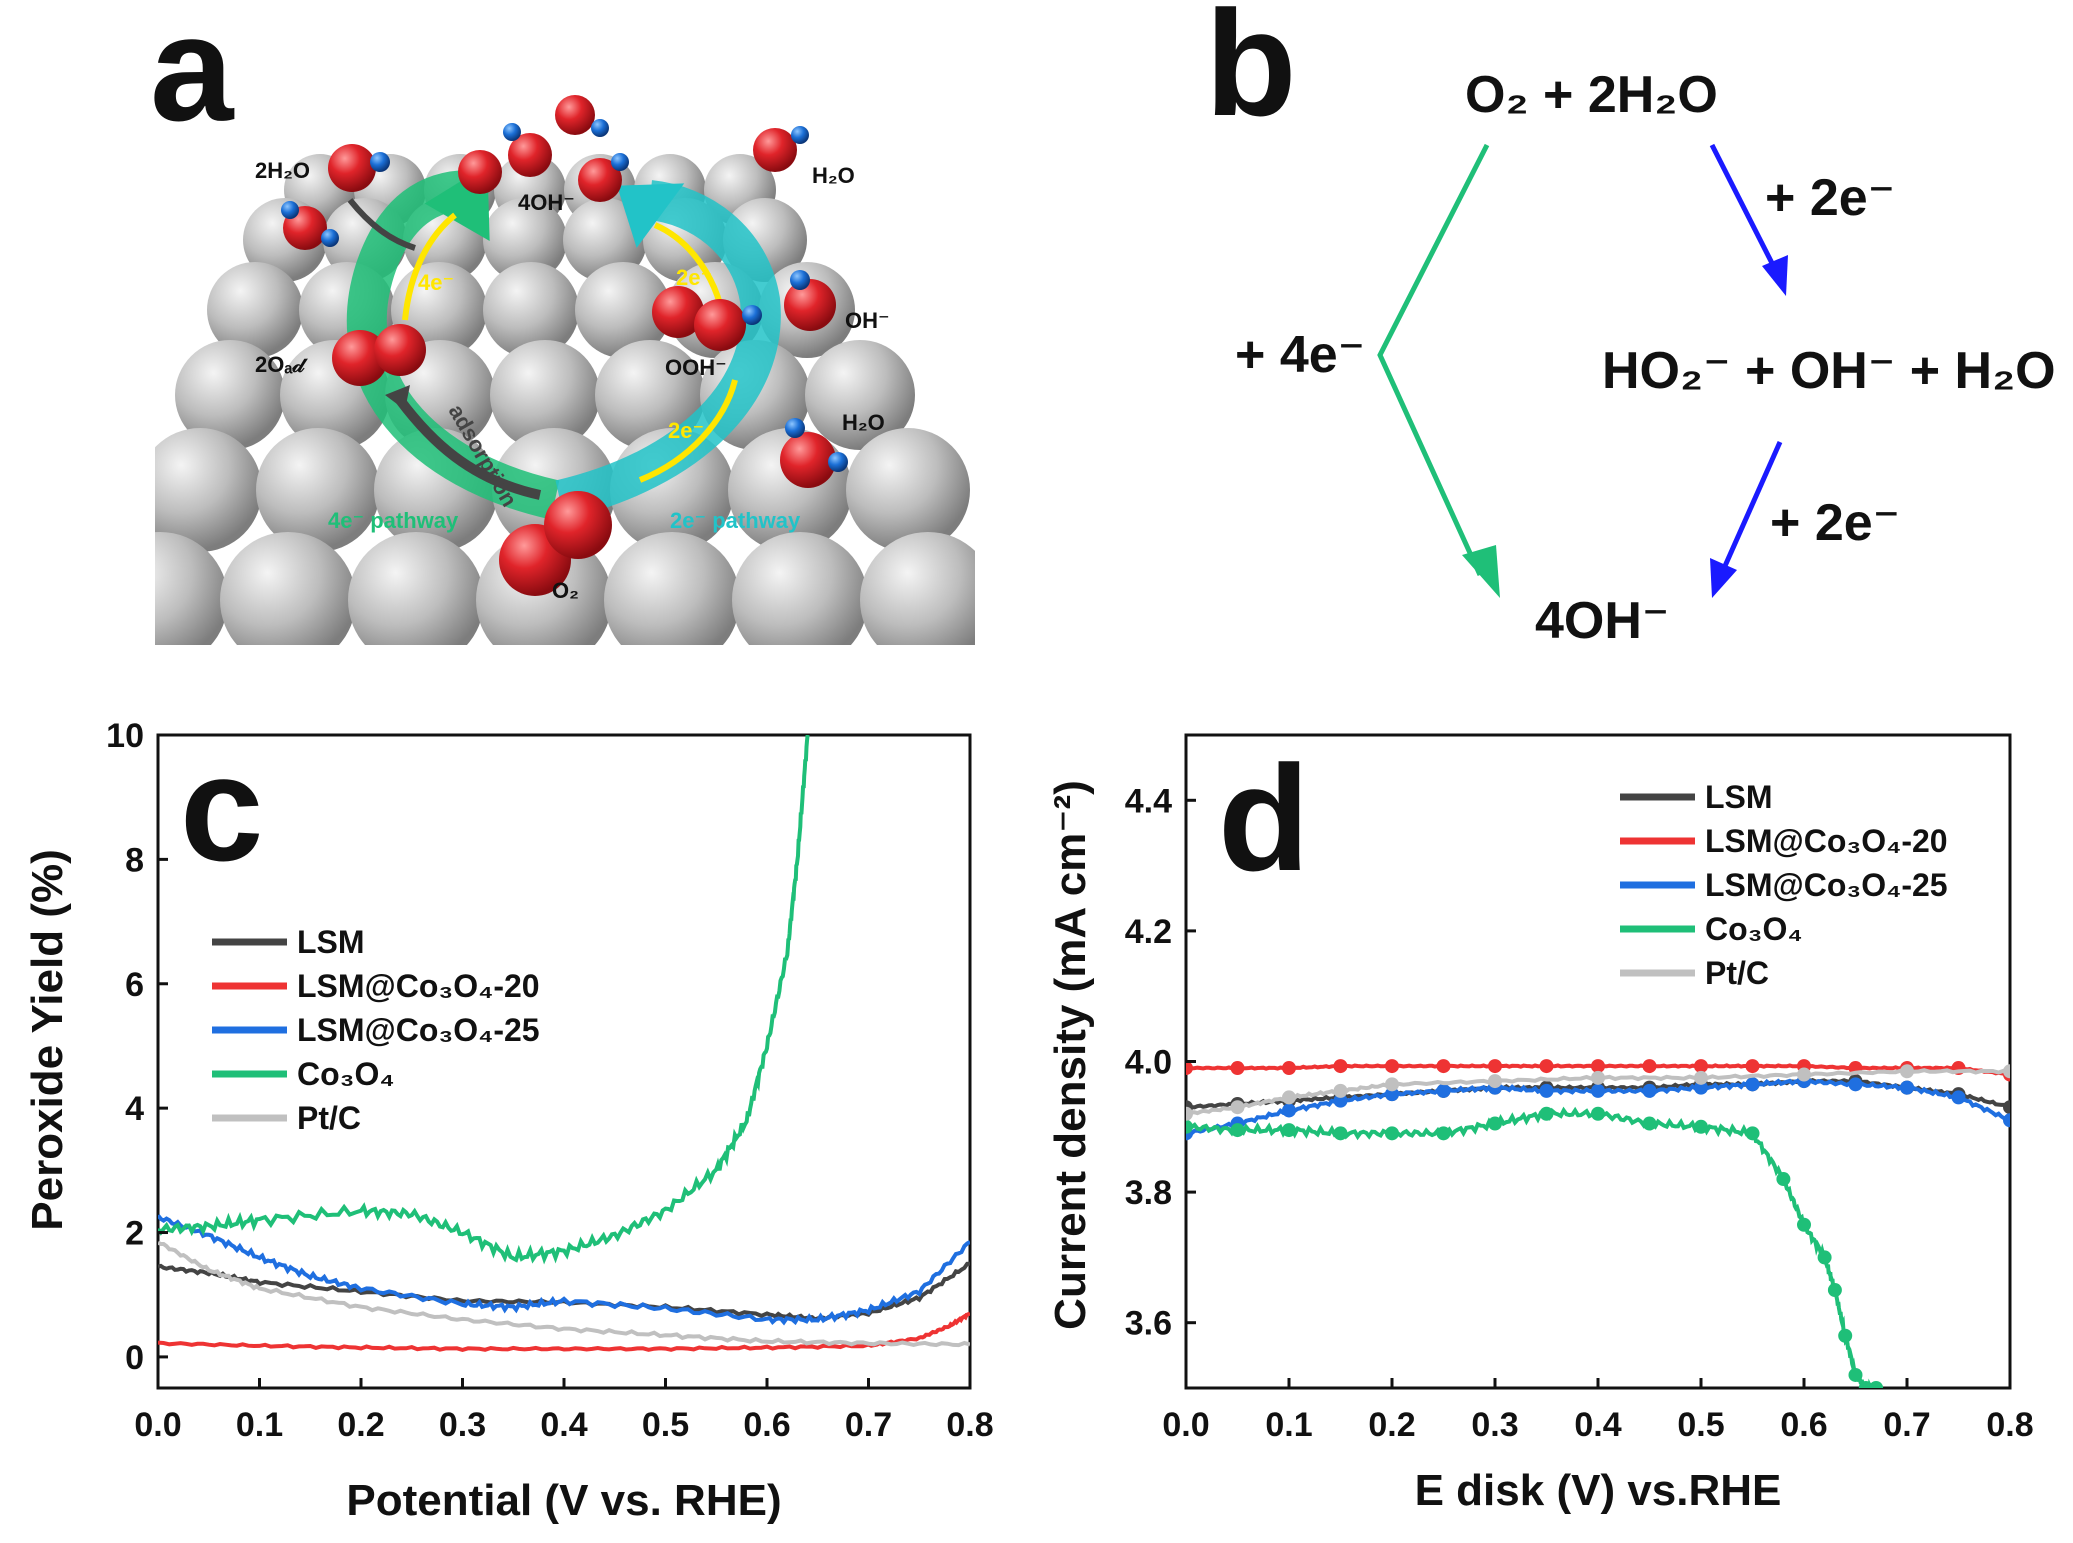 The image size is (2073, 1543). Describe the element at coordinates (1829, 371) in the screenshot. I see `intermediate-text: HO₂⁻ + OH⁻ + H₂O` at that location.